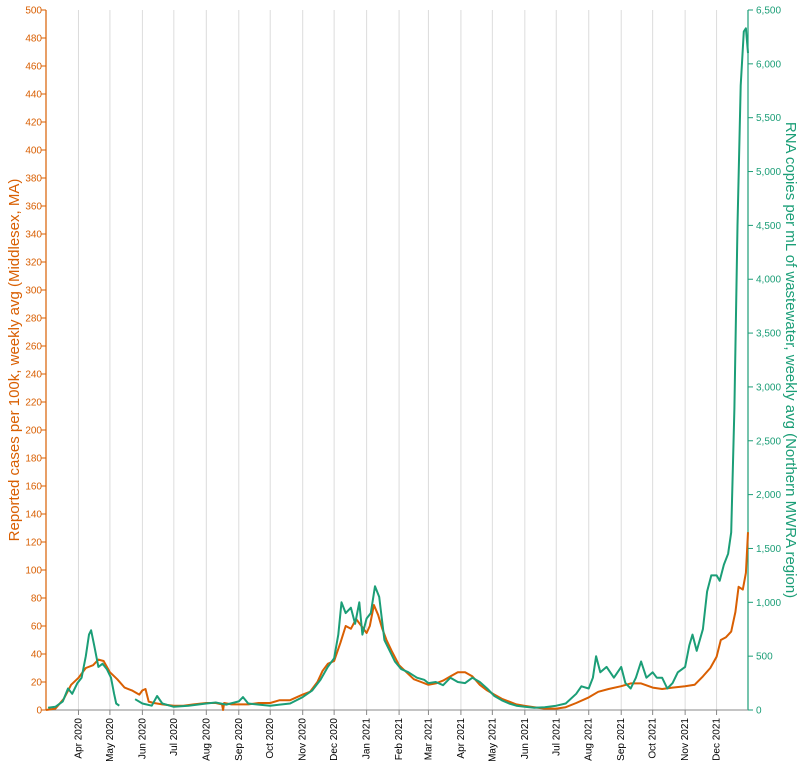 The image size is (805, 766). I want to click on y-left-tick-label: 240, so click(33, 375).